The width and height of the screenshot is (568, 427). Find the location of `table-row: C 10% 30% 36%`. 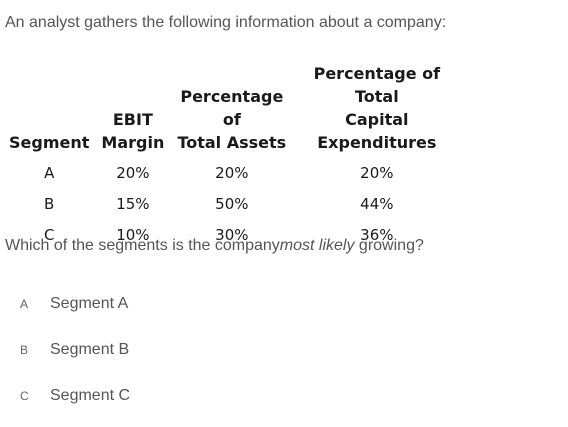

table-row: C 10% 30% 36% is located at coordinates (231, 234).